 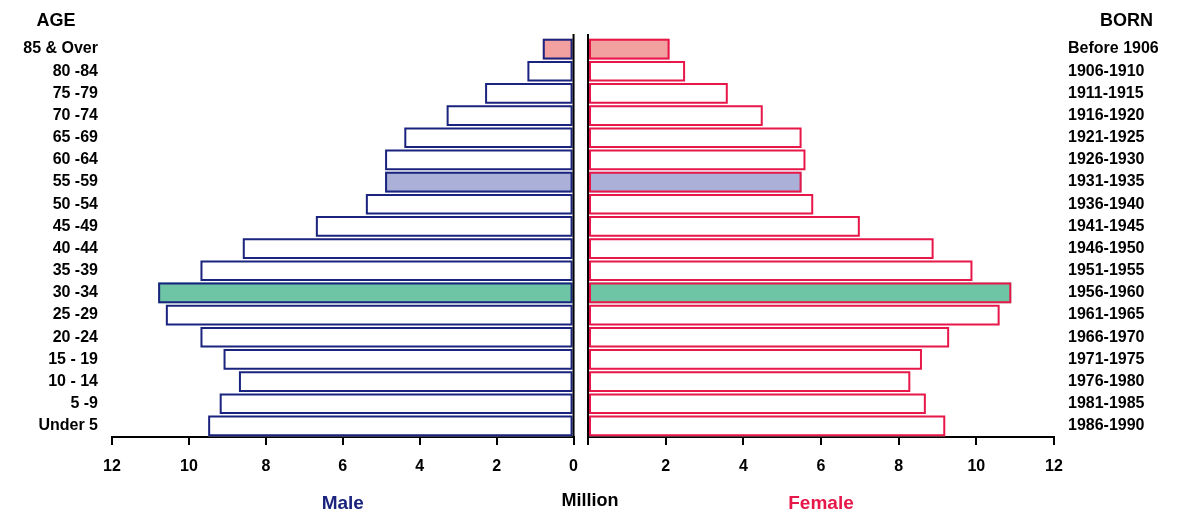 I want to click on y-axis-title: AGE, so click(x=56, y=19).